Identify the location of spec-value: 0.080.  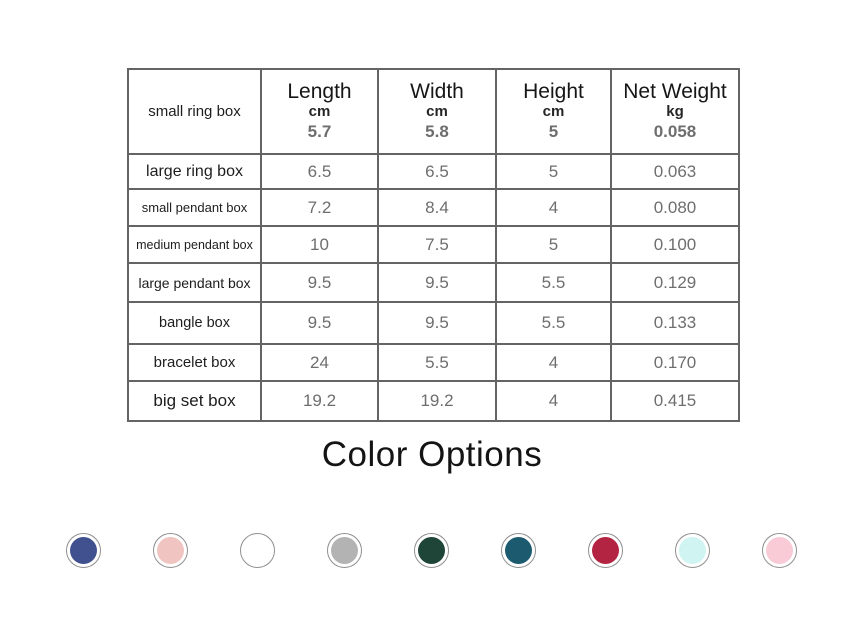
(675, 207).